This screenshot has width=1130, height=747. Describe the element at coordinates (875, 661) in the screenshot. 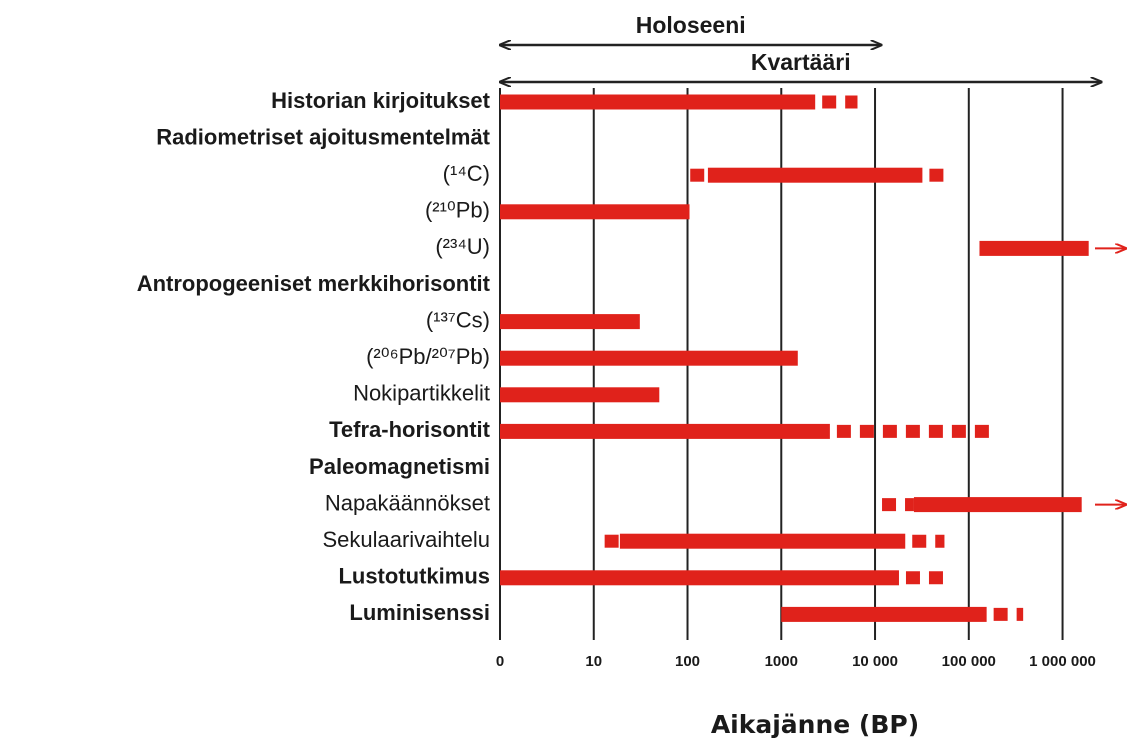

I see `x-tick-label: 10 000` at that location.